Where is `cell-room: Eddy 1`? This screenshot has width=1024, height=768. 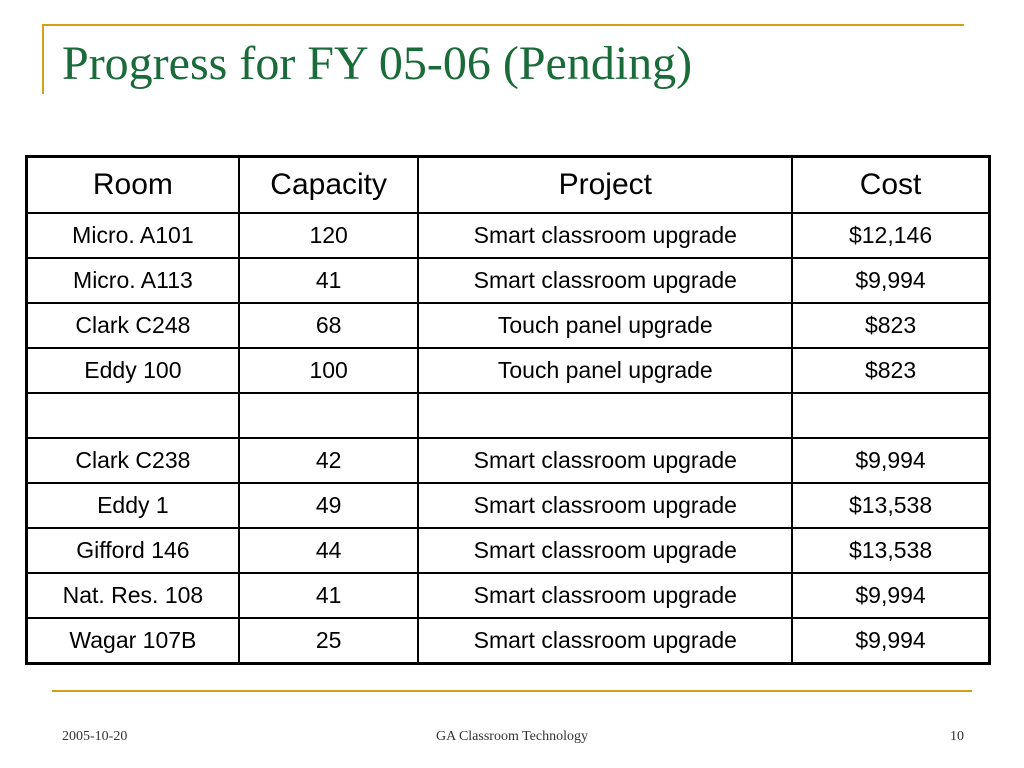
cell-room: Eddy 1 is located at coordinates (132, 505).